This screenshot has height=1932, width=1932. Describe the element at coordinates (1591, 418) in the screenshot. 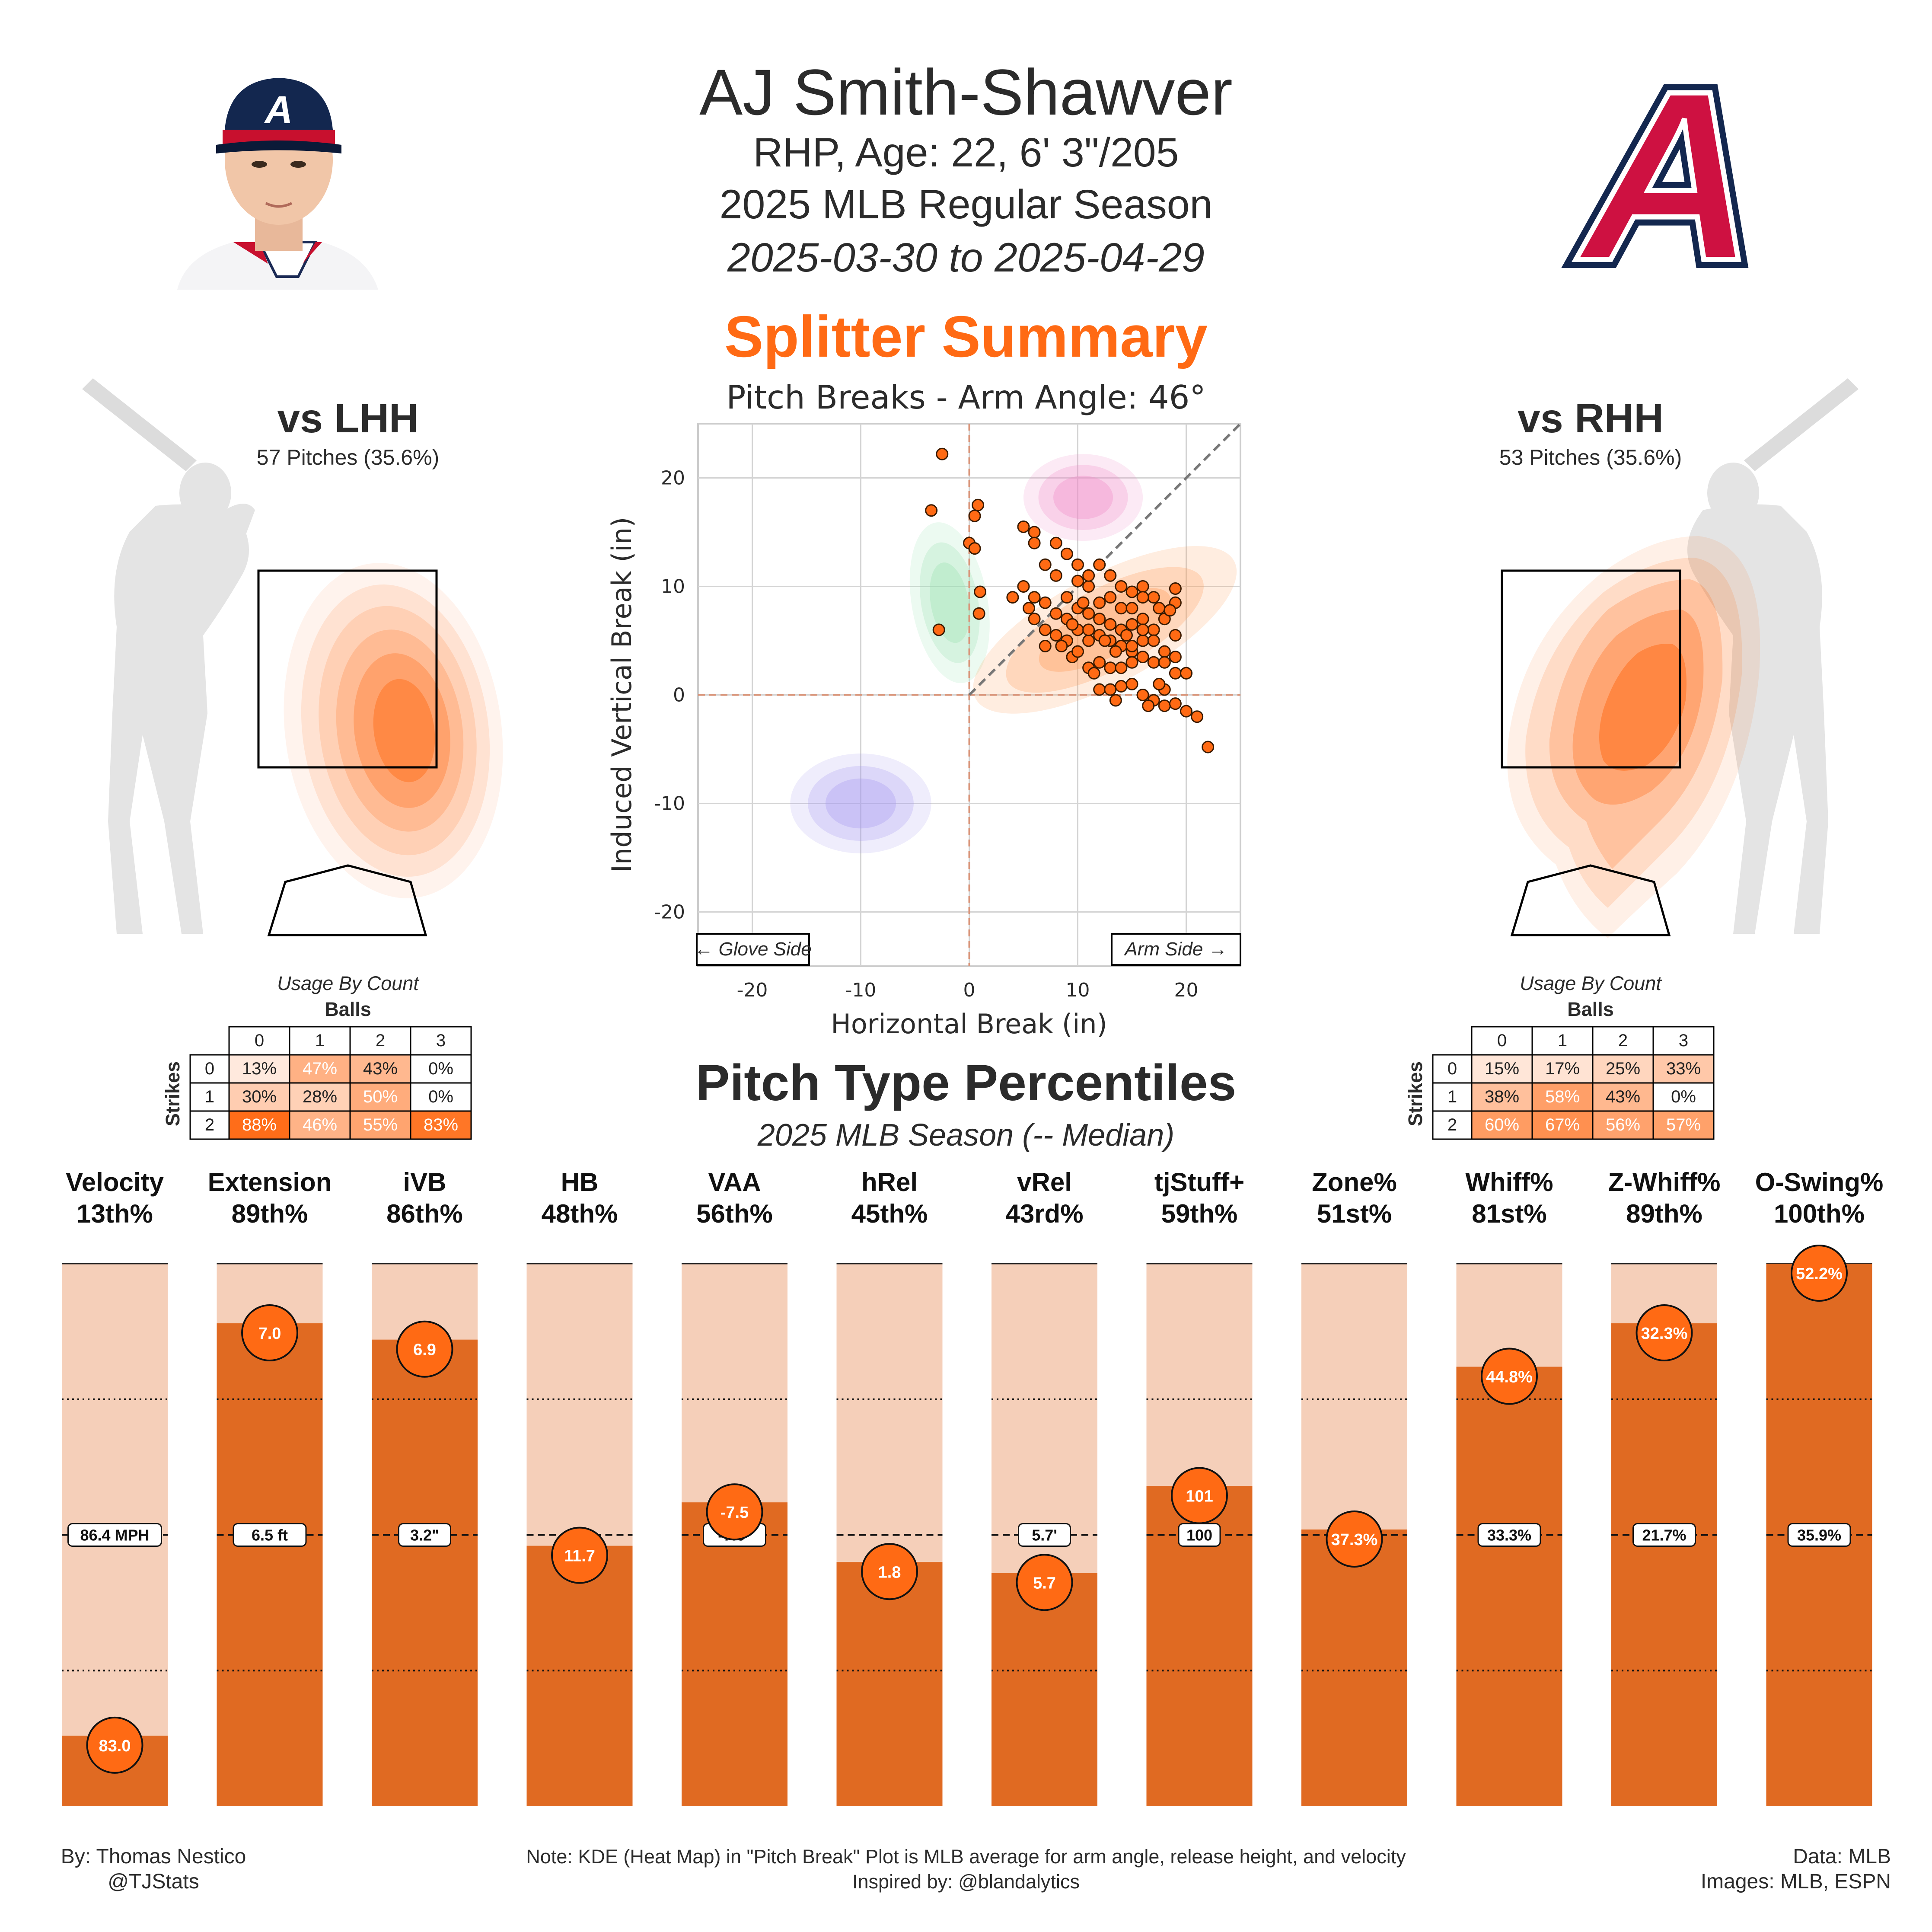

I see `rhh-title: vs RHH` at that location.